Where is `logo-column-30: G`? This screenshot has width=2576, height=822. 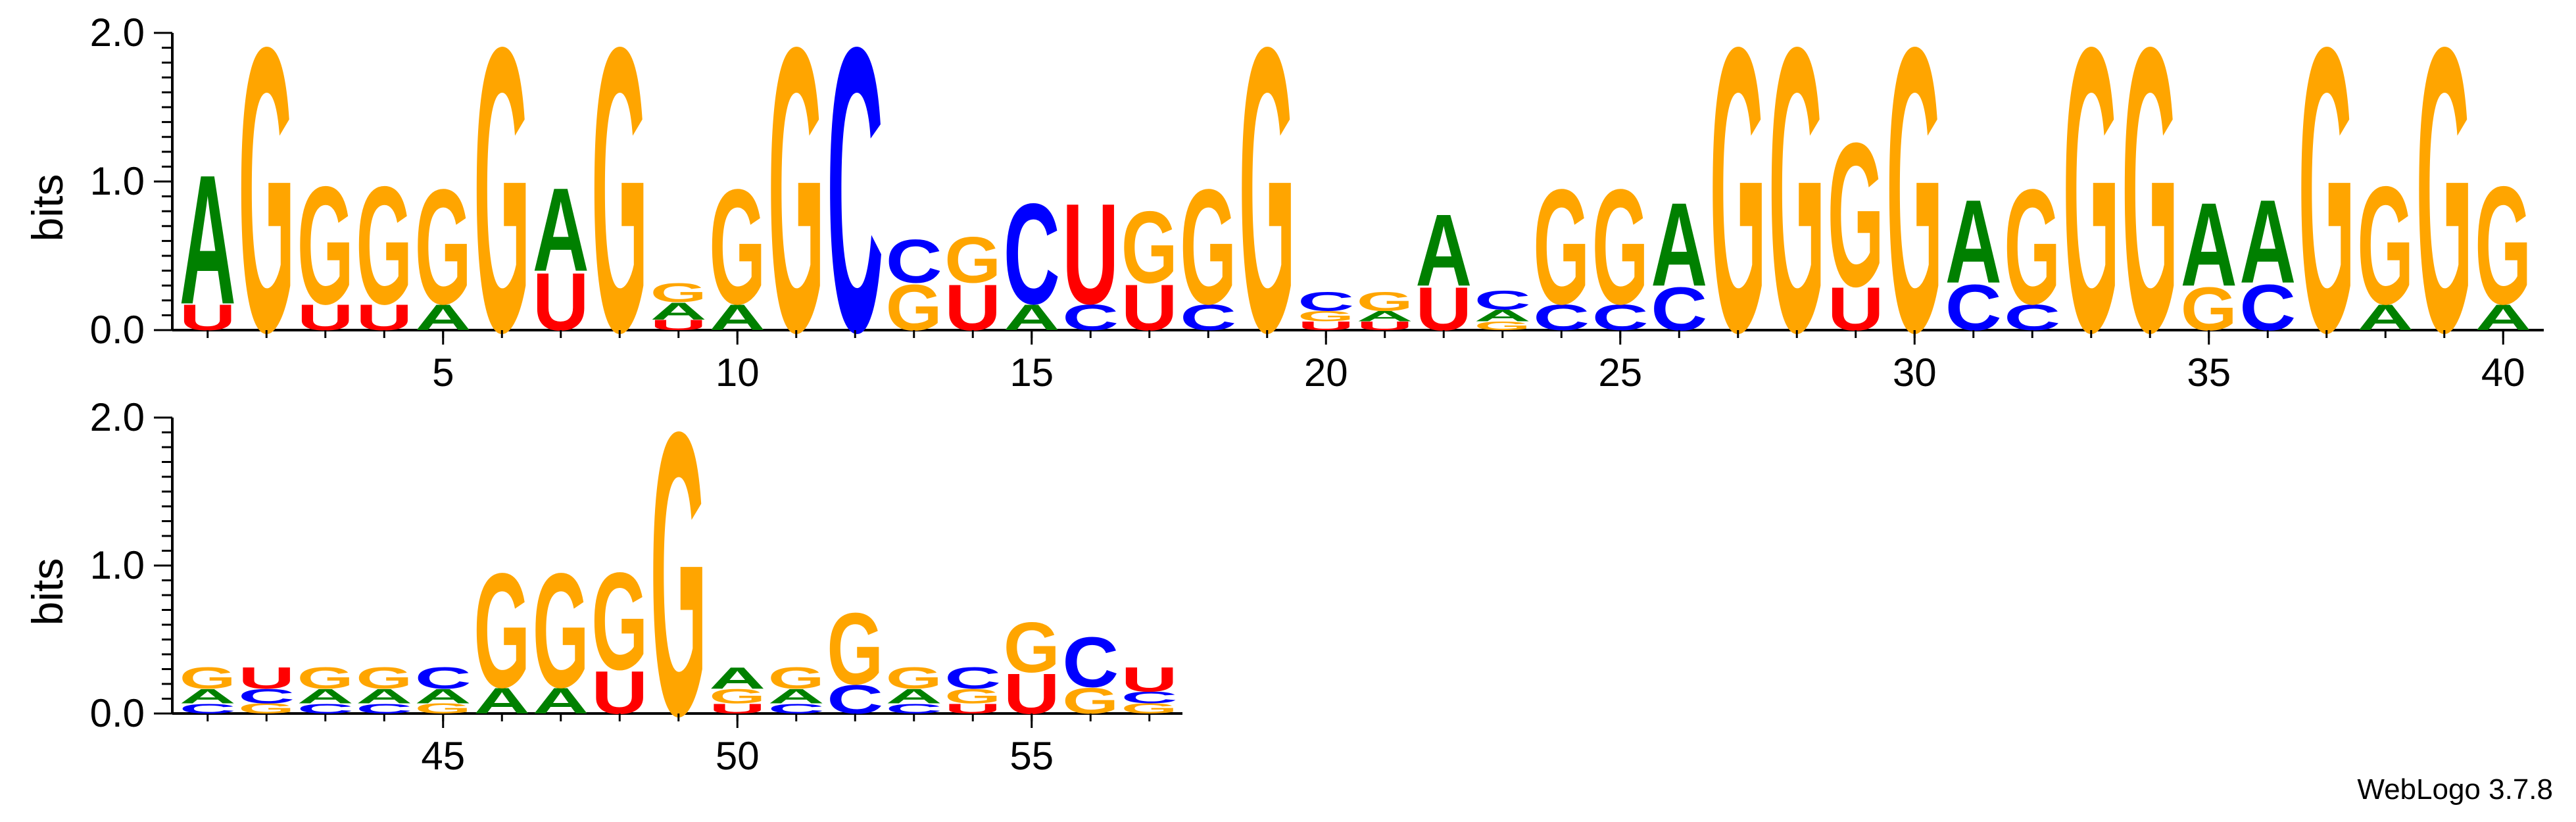 logo-column-30: G is located at coordinates (1915, 208).